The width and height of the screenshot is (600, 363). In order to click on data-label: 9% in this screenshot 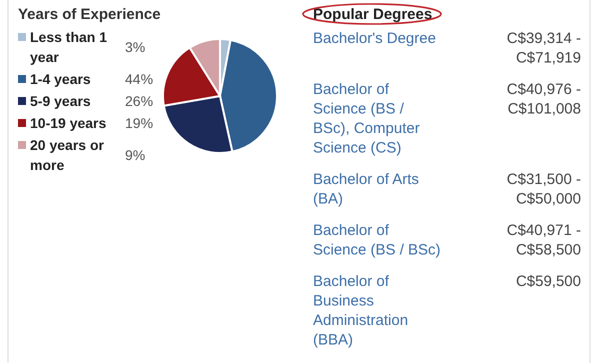, I will do `click(135, 155)`.